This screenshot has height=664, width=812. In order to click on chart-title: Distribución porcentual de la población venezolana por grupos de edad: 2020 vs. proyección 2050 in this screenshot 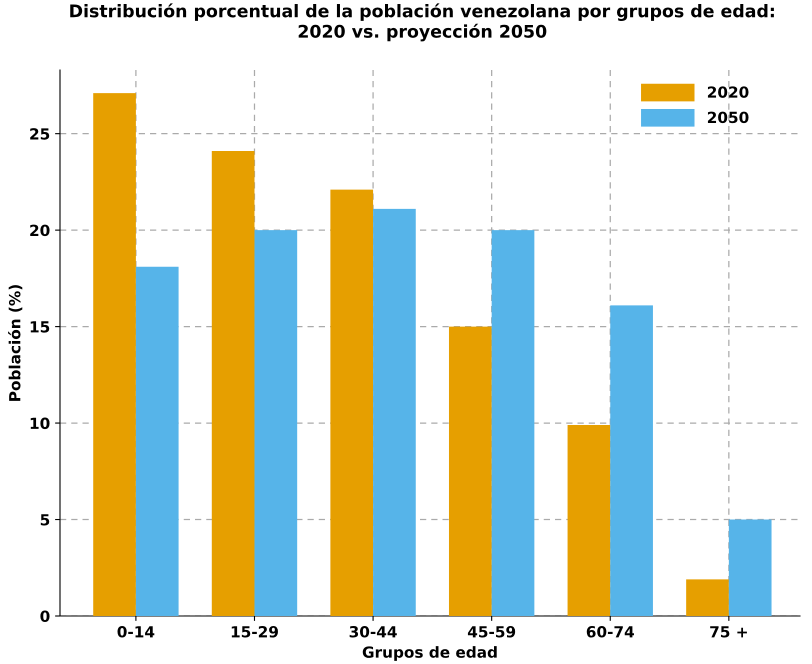, I will do `click(422, 22)`.